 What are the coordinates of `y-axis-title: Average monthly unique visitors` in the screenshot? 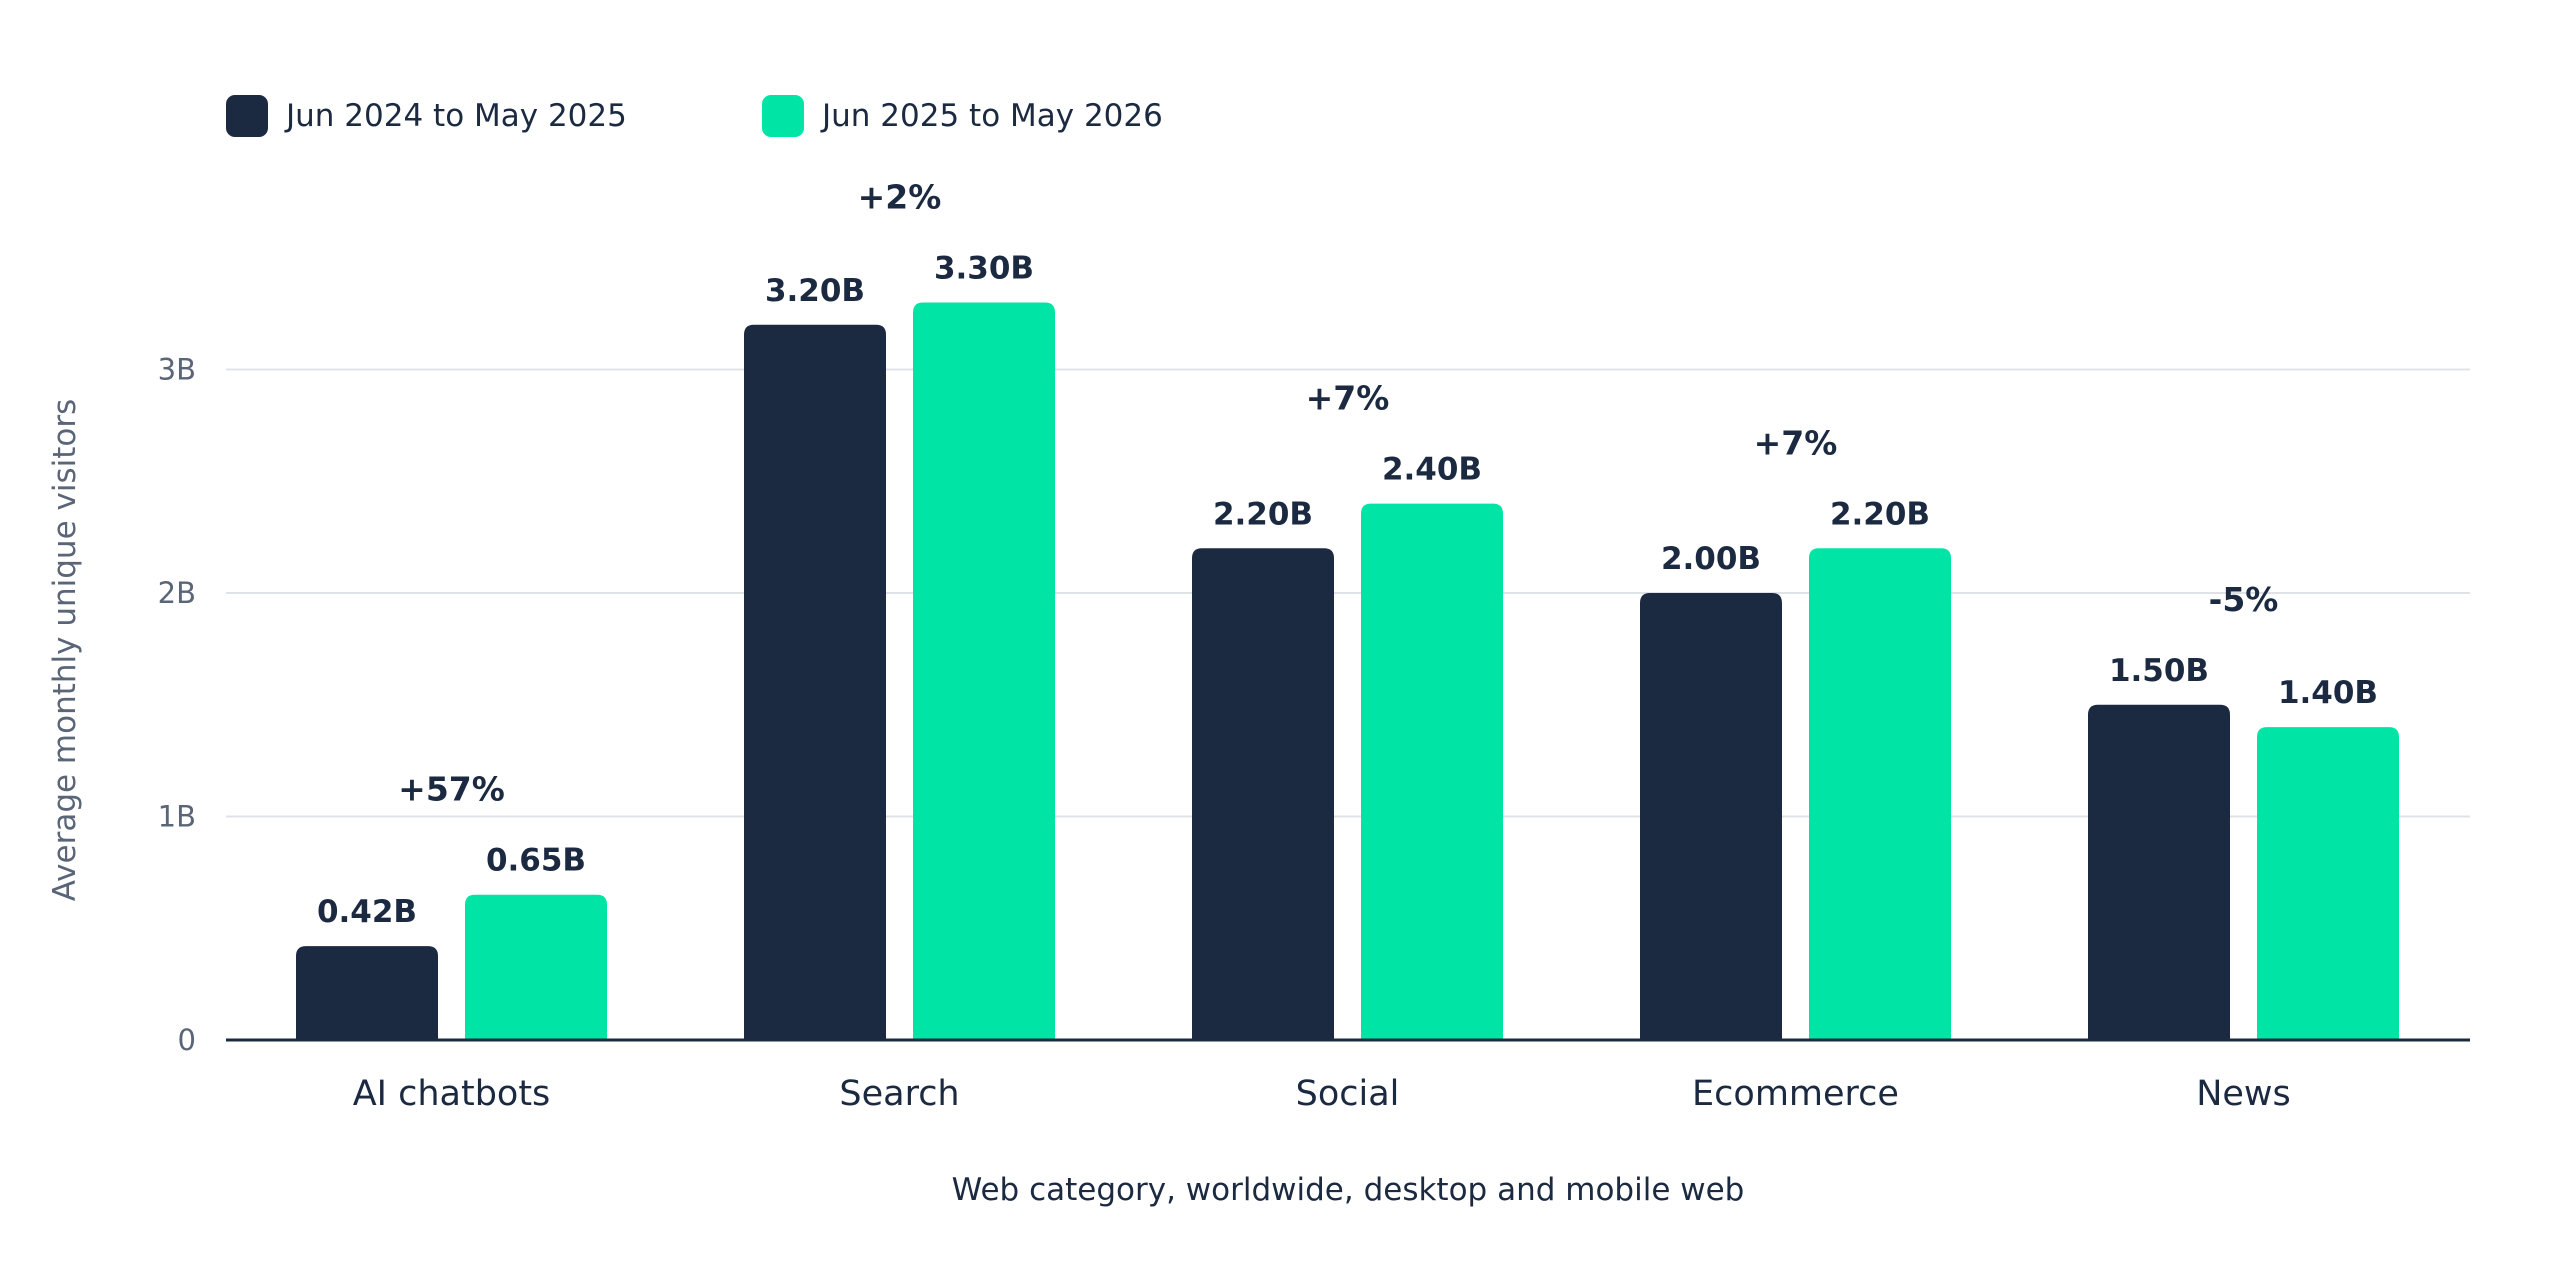 It's located at (65, 650).